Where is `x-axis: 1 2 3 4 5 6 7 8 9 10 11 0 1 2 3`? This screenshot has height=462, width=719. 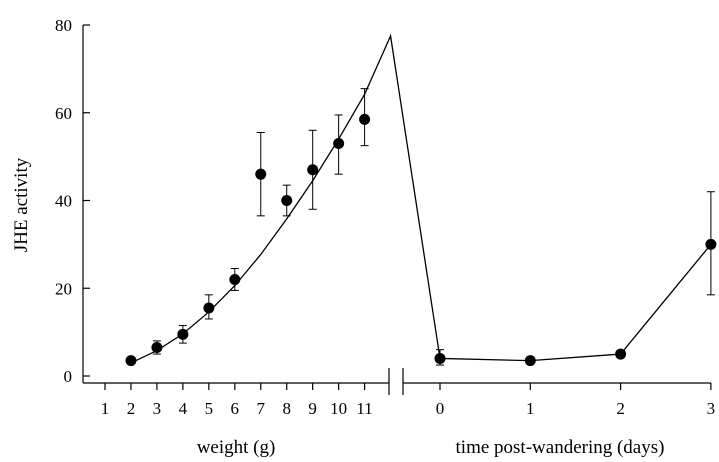
x-axis: 1 2 3 4 5 6 7 8 9 10 11 0 1 2 3 is located at coordinates (399, 393).